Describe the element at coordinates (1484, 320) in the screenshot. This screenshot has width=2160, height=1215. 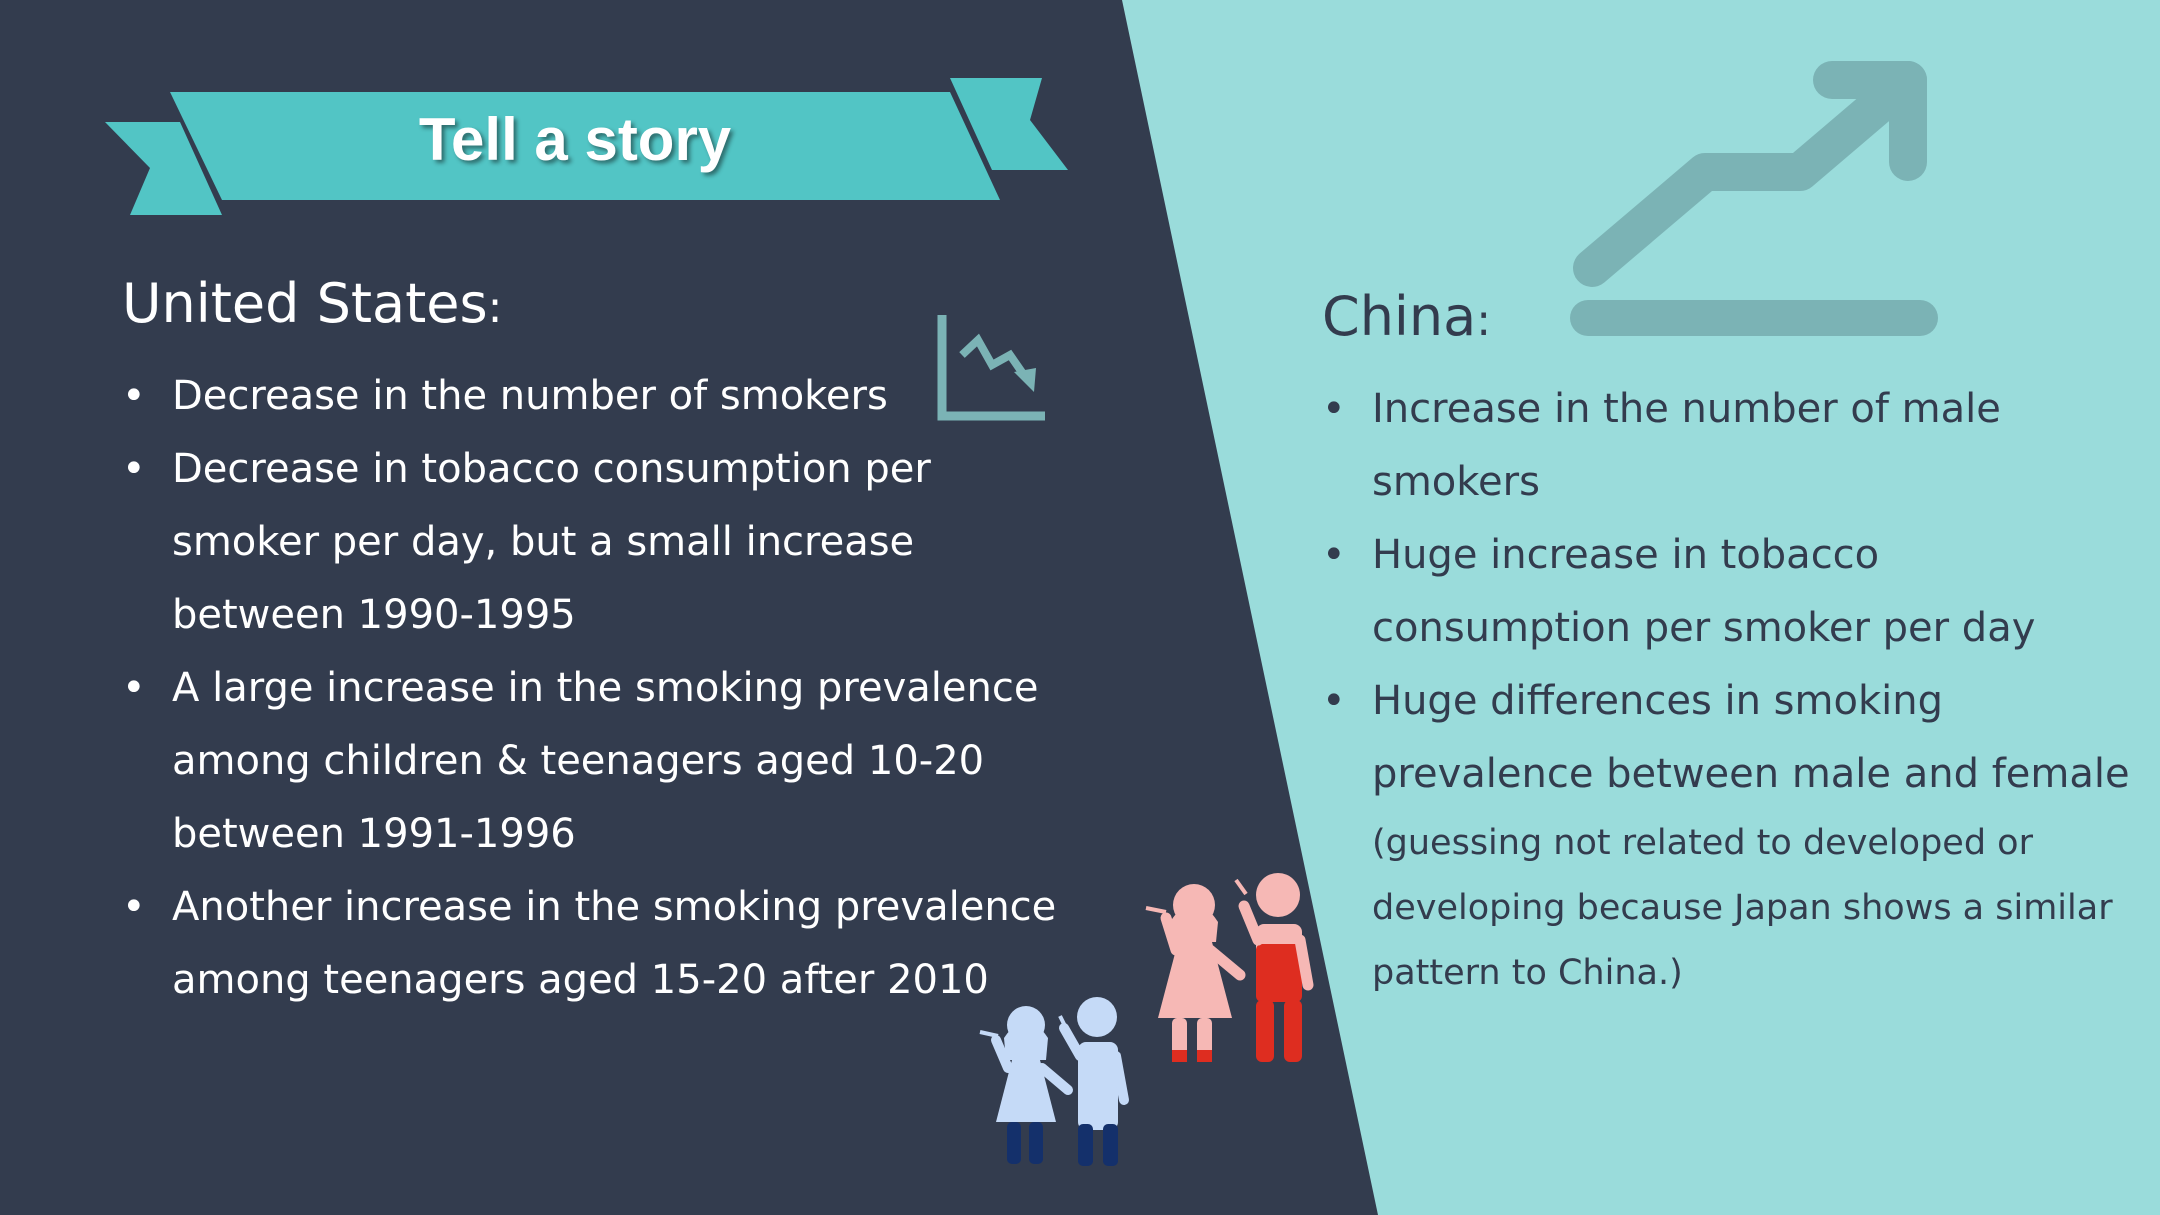
I see `china-heading-colon: :` at that location.